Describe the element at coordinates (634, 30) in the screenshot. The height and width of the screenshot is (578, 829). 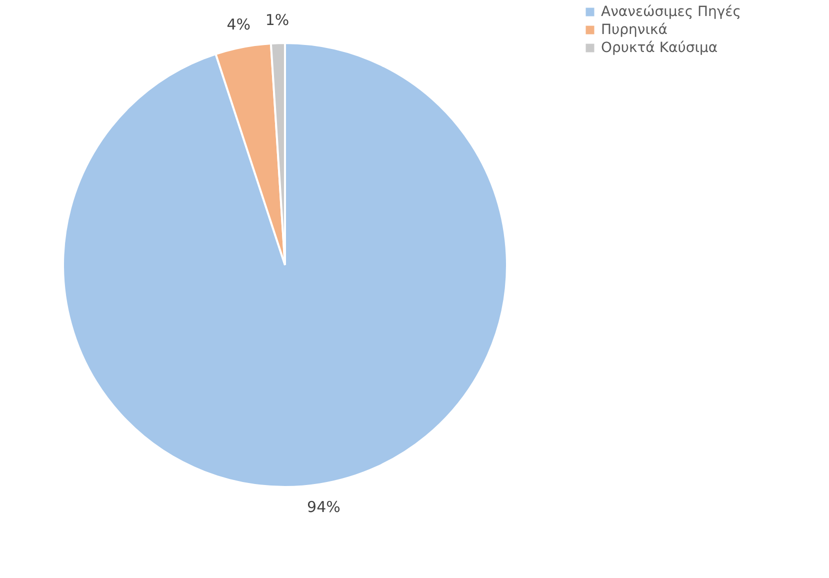
I see `legend-label: Πυρηνικά` at that location.